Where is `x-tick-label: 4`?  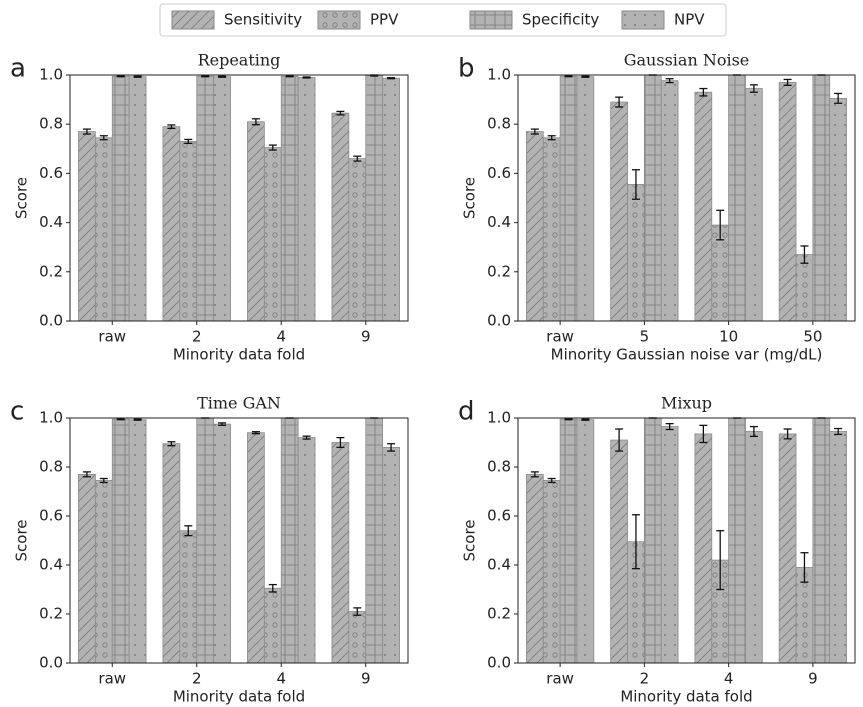 x-tick-label: 4 is located at coordinates (729, 679).